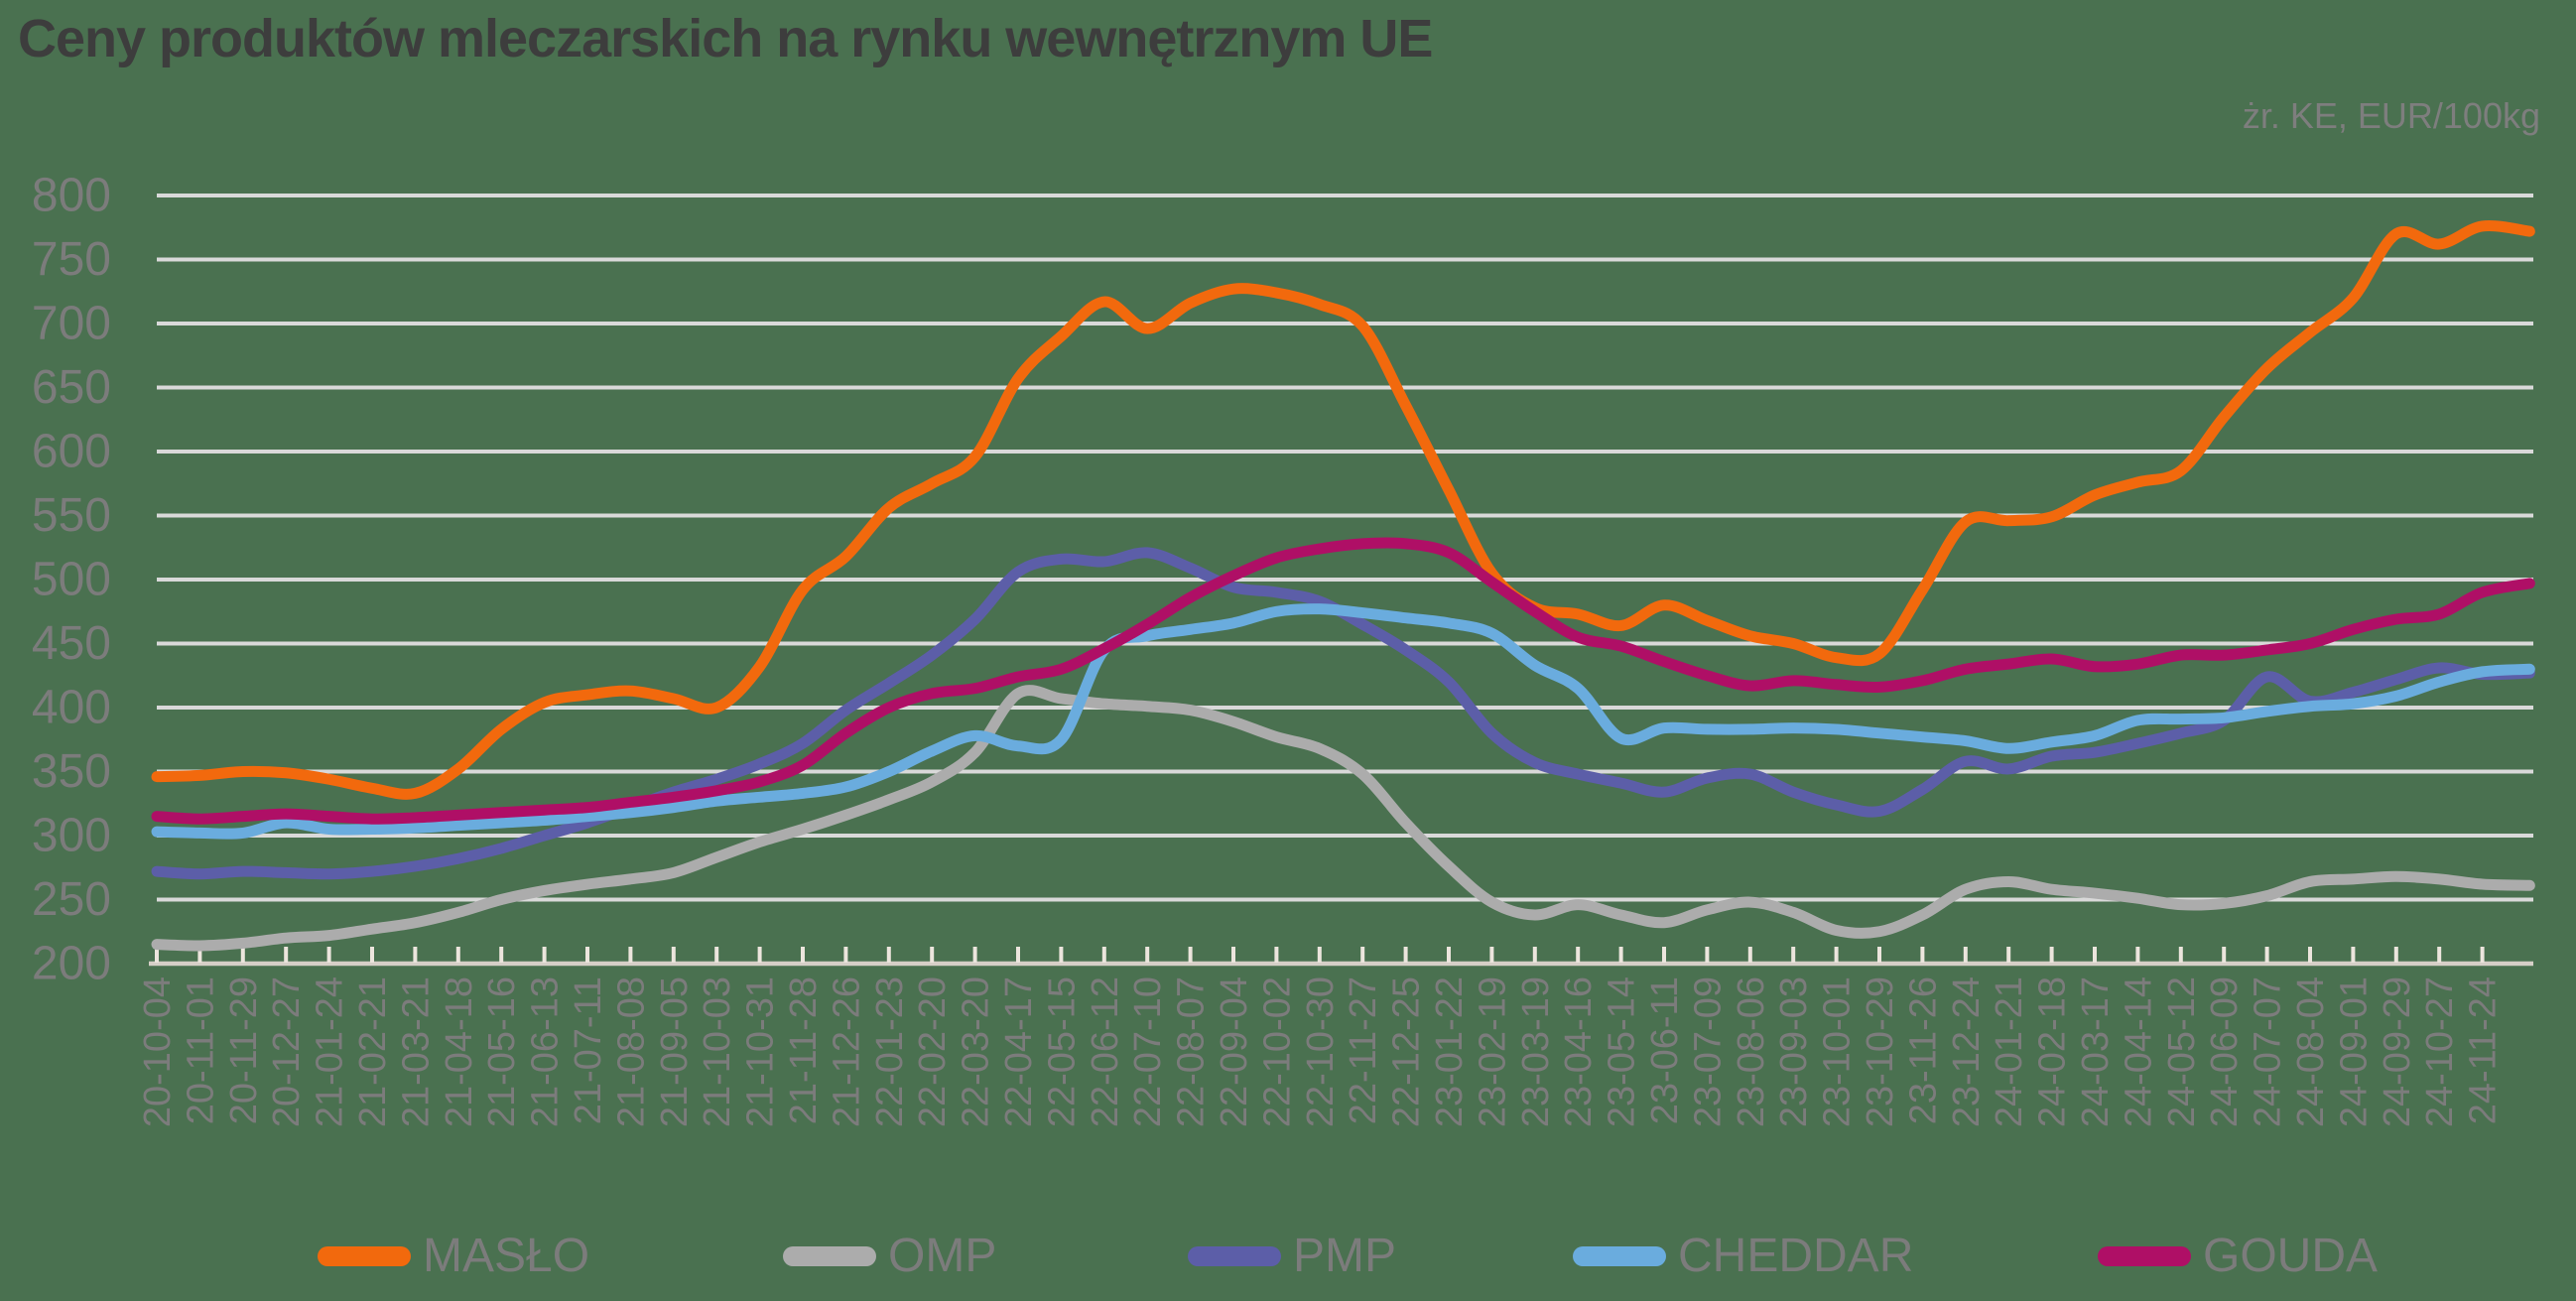 The height and width of the screenshot is (1301, 2576). I want to click on svg-text: 23-06-11, so click(1665, 1050).